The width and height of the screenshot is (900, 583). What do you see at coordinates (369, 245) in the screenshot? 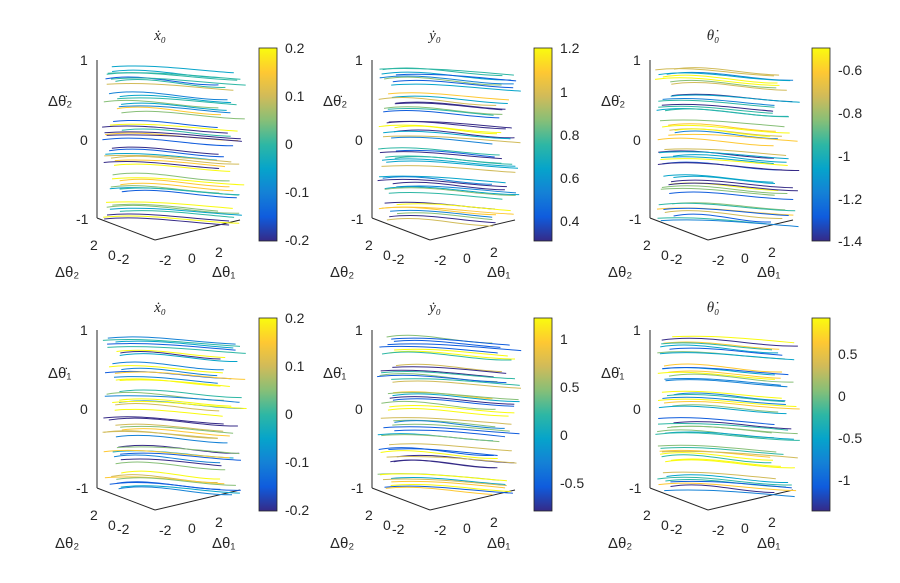
I see `panel-2-ytick-2: 2` at bounding box center [369, 245].